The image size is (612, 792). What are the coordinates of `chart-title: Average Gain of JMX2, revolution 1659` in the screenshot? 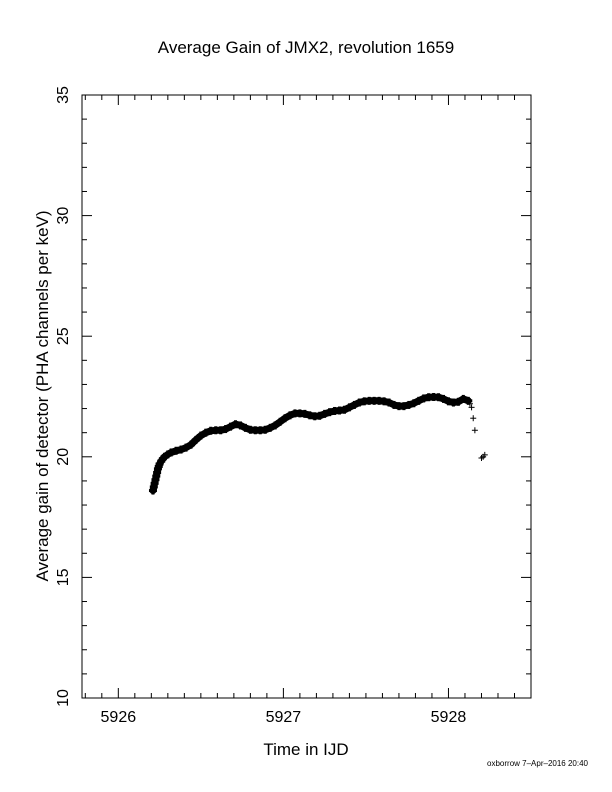 It's located at (306, 47).